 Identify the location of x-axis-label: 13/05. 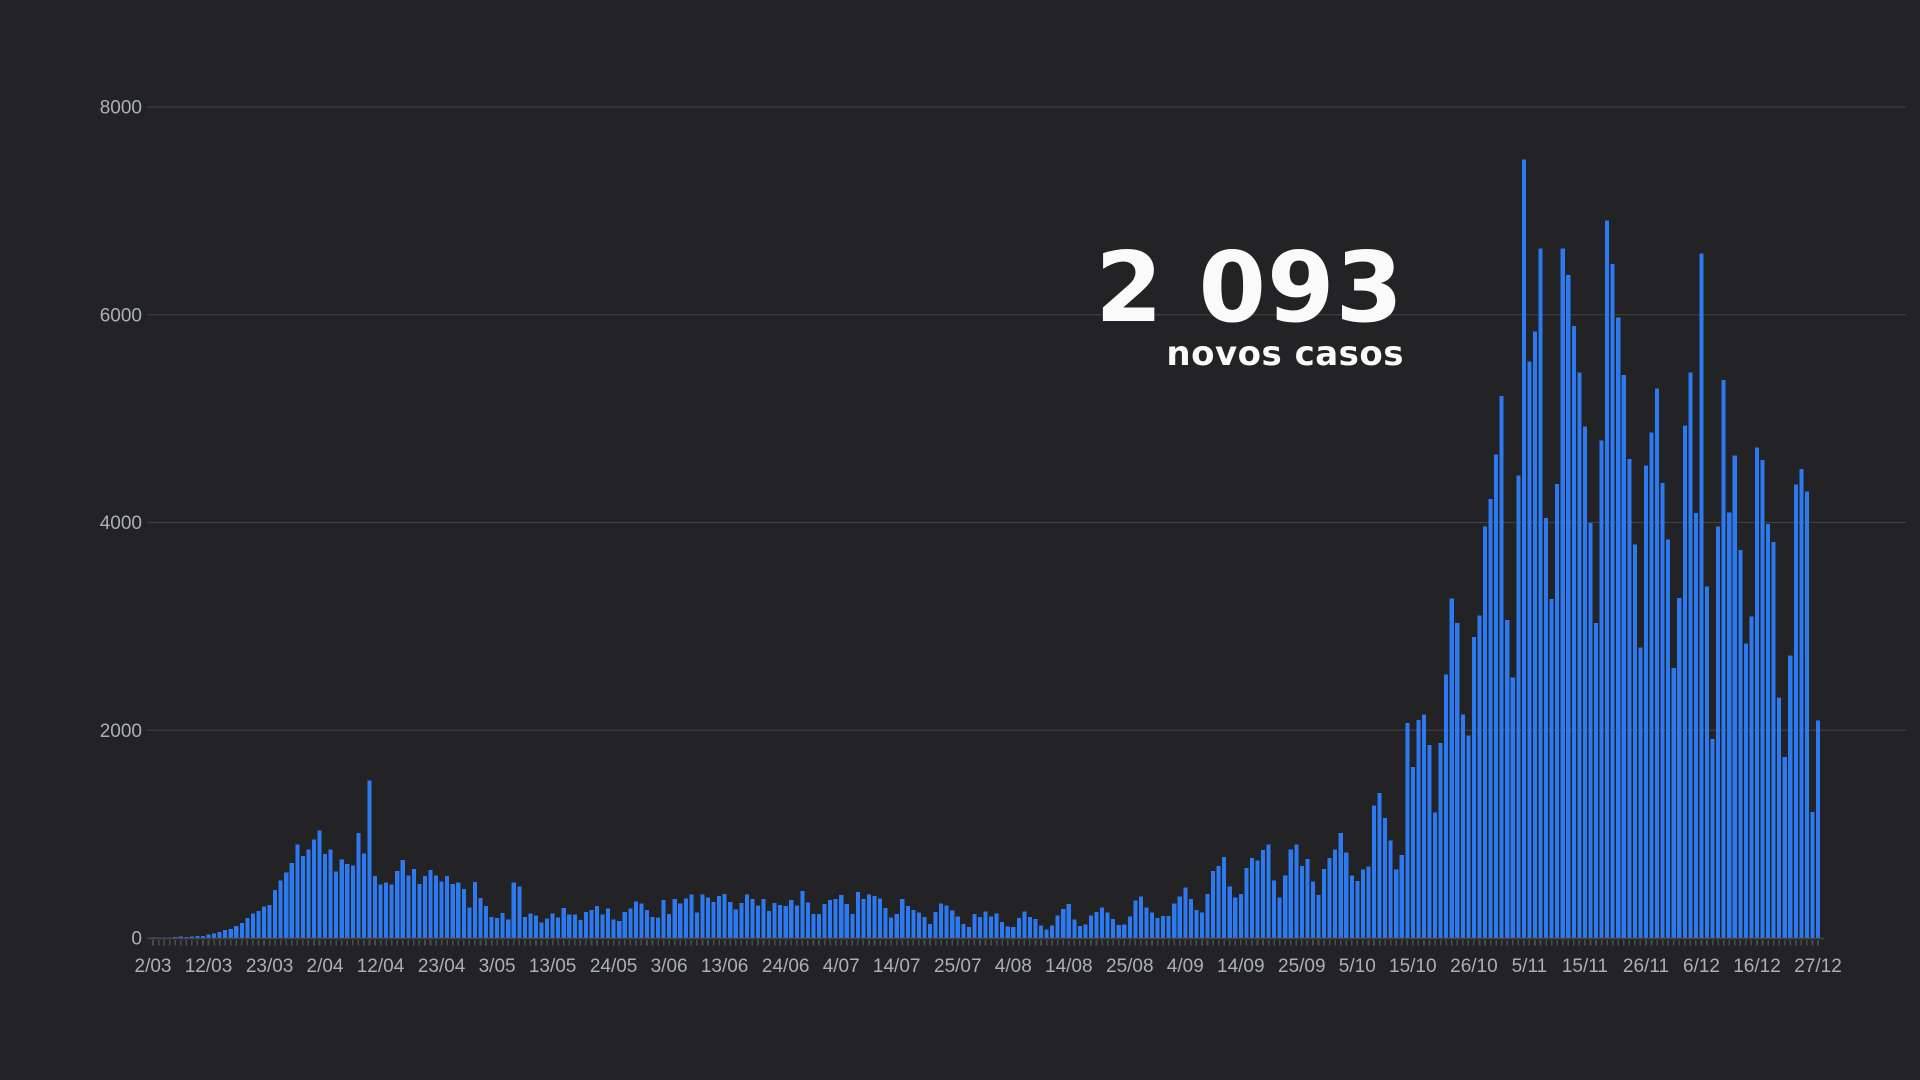
(553, 966).